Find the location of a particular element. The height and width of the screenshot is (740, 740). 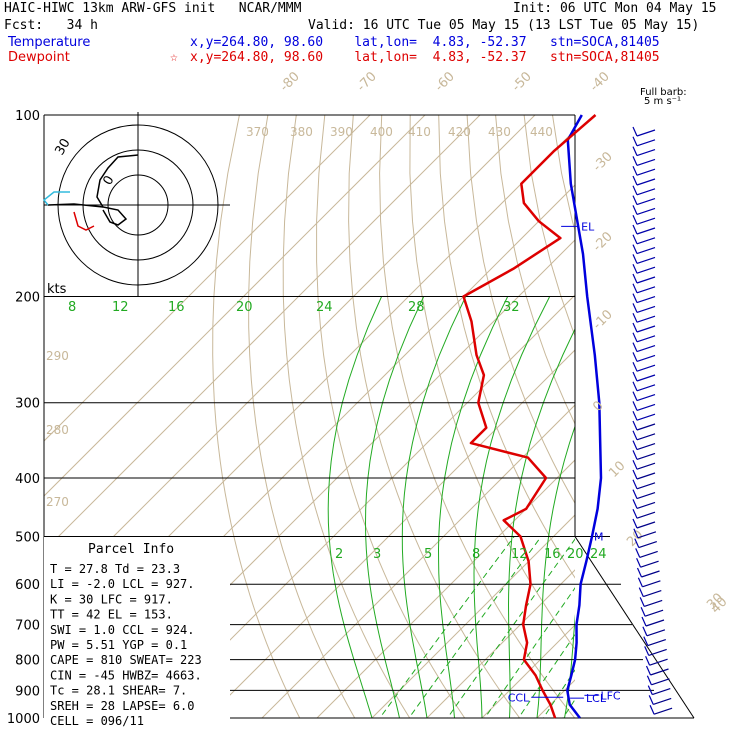

theta-label: 430 is located at coordinates (499, 132).